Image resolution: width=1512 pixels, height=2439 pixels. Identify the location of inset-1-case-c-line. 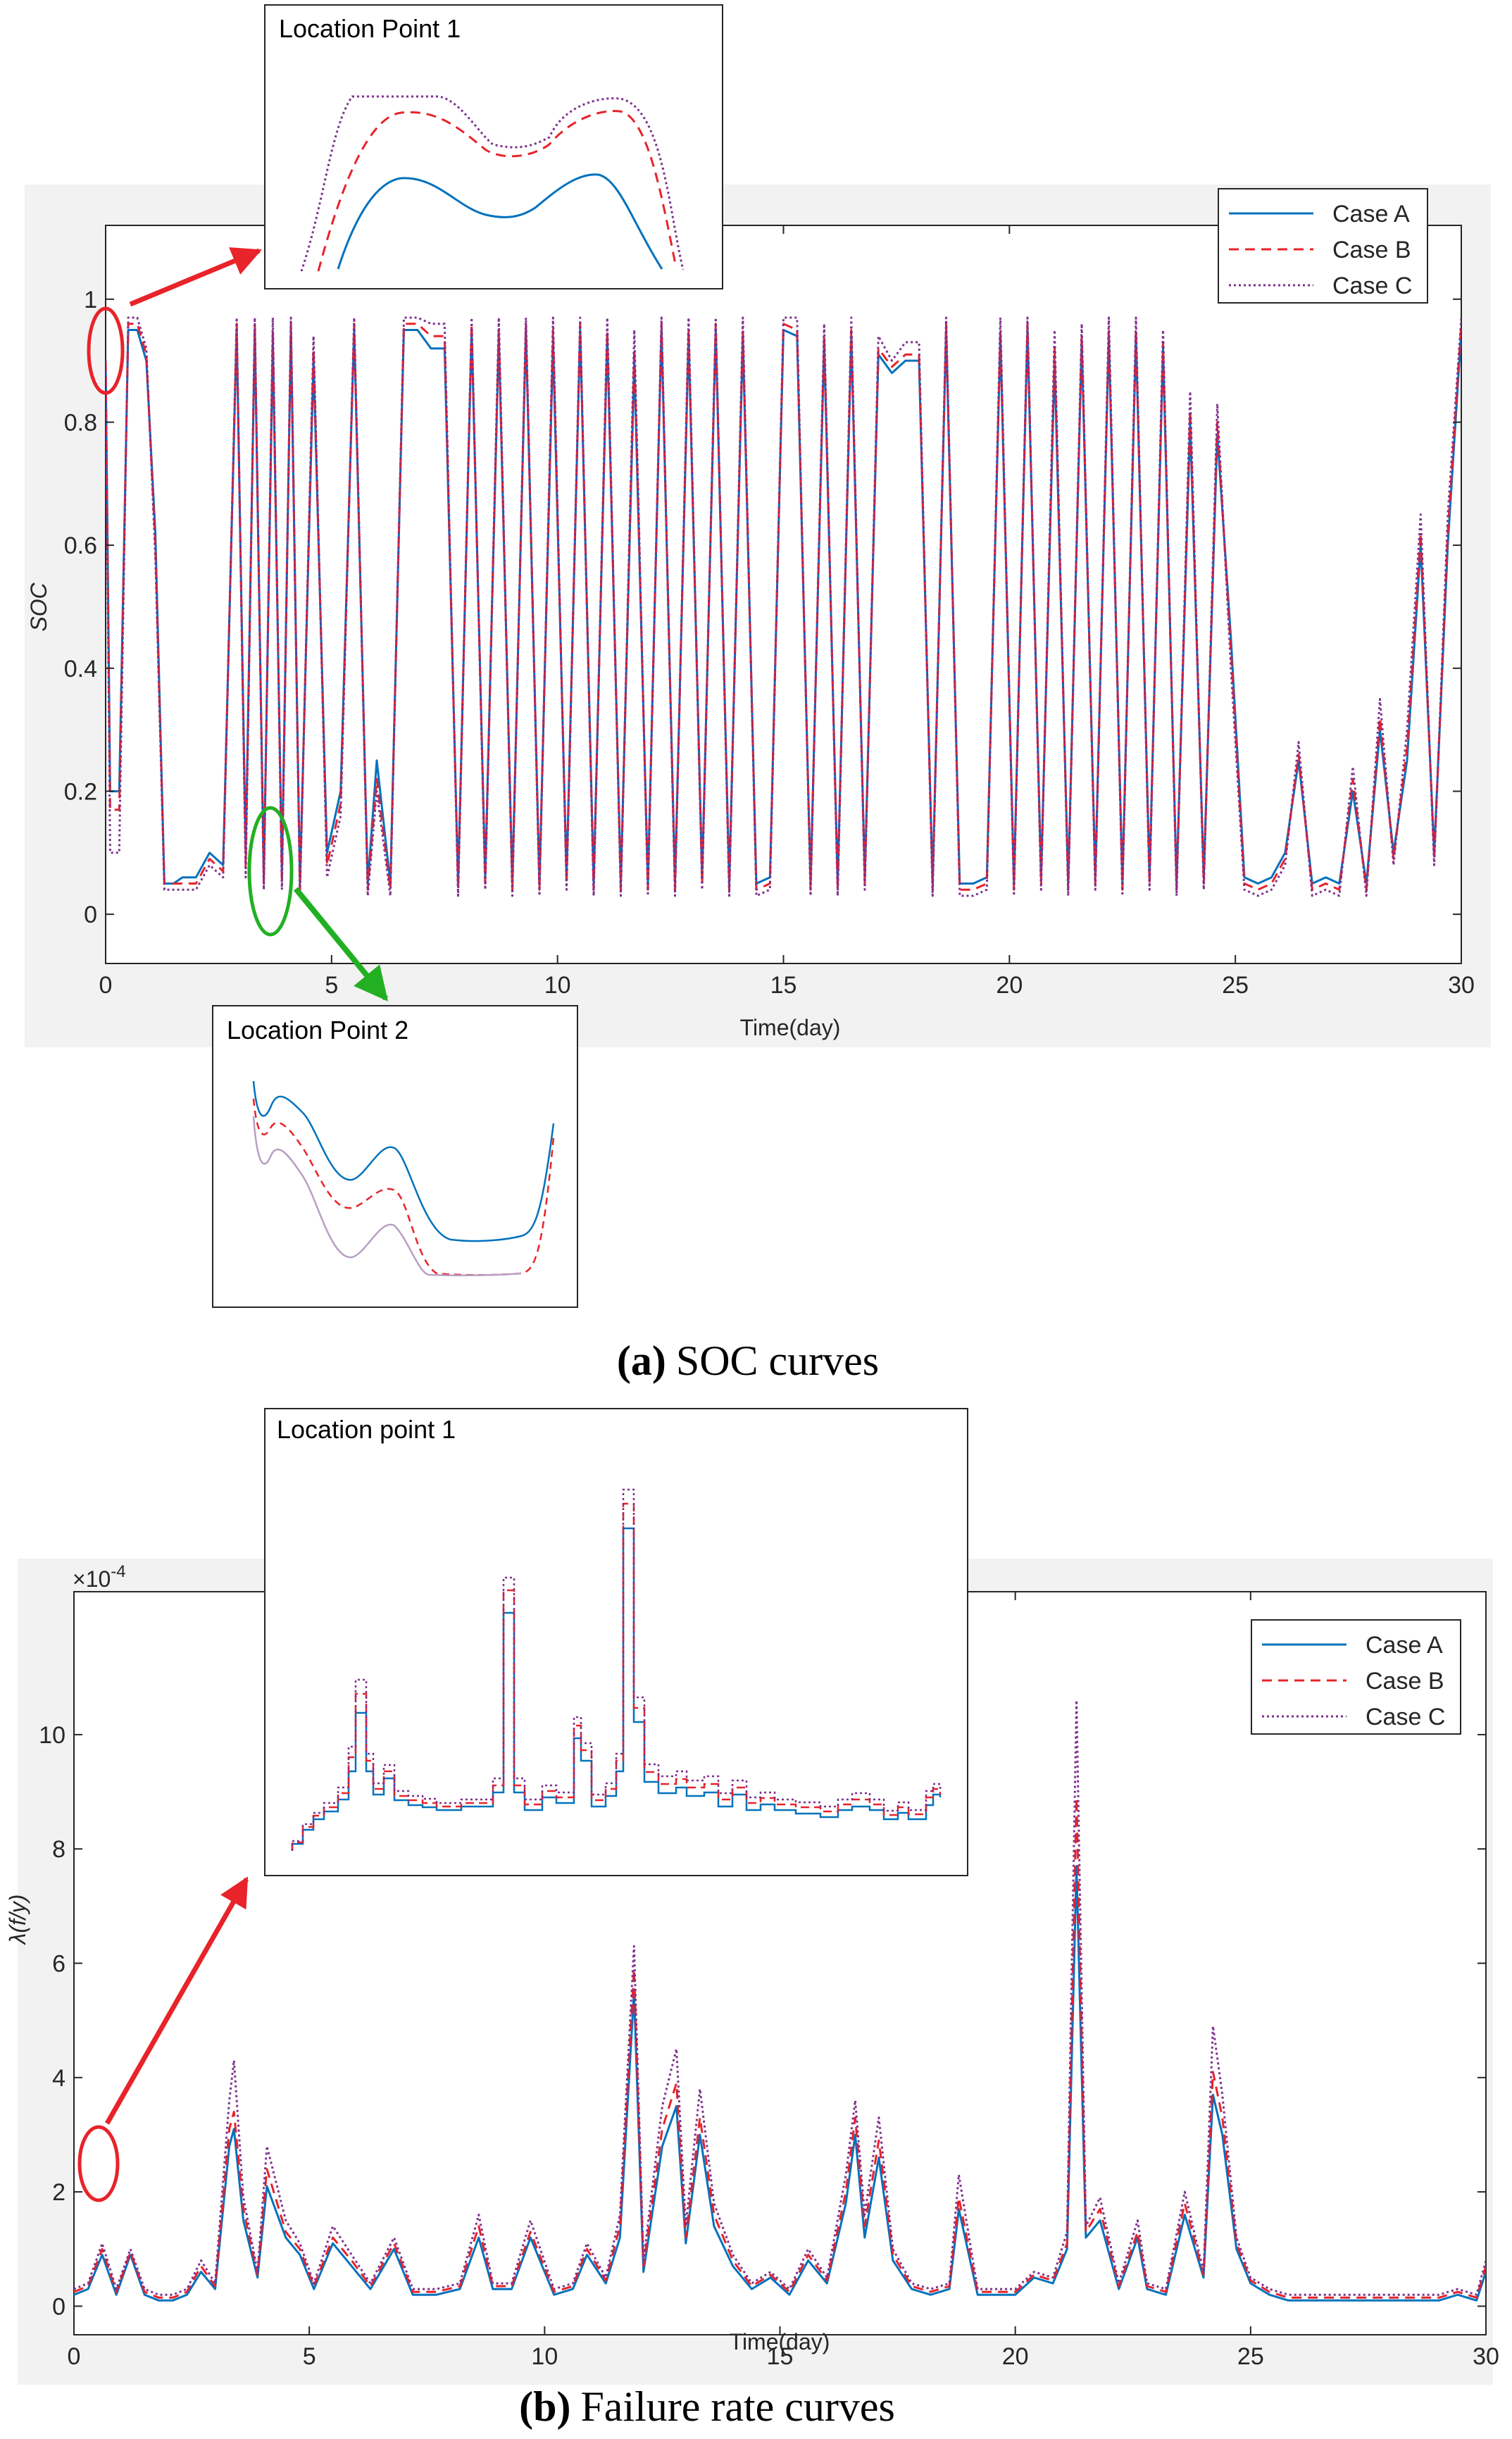
(492, 184).